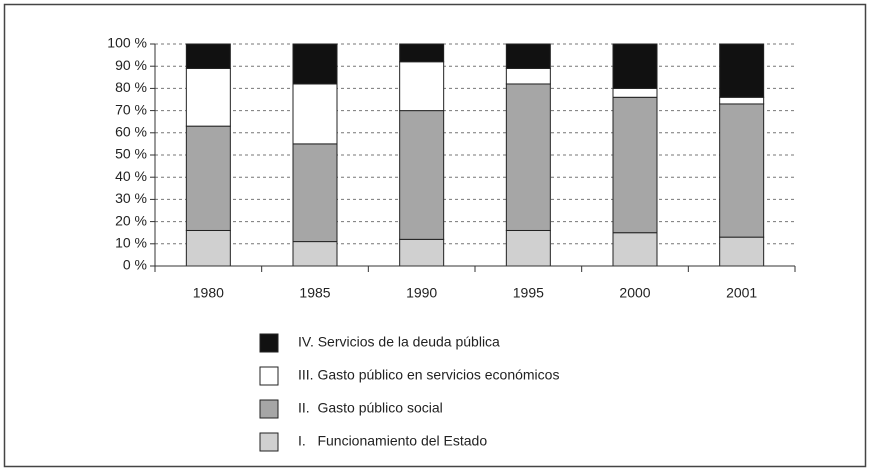  Describe the element at coordinates (131, 154) in the screenshot. I see `y-tick-label: 50 %` at that location.